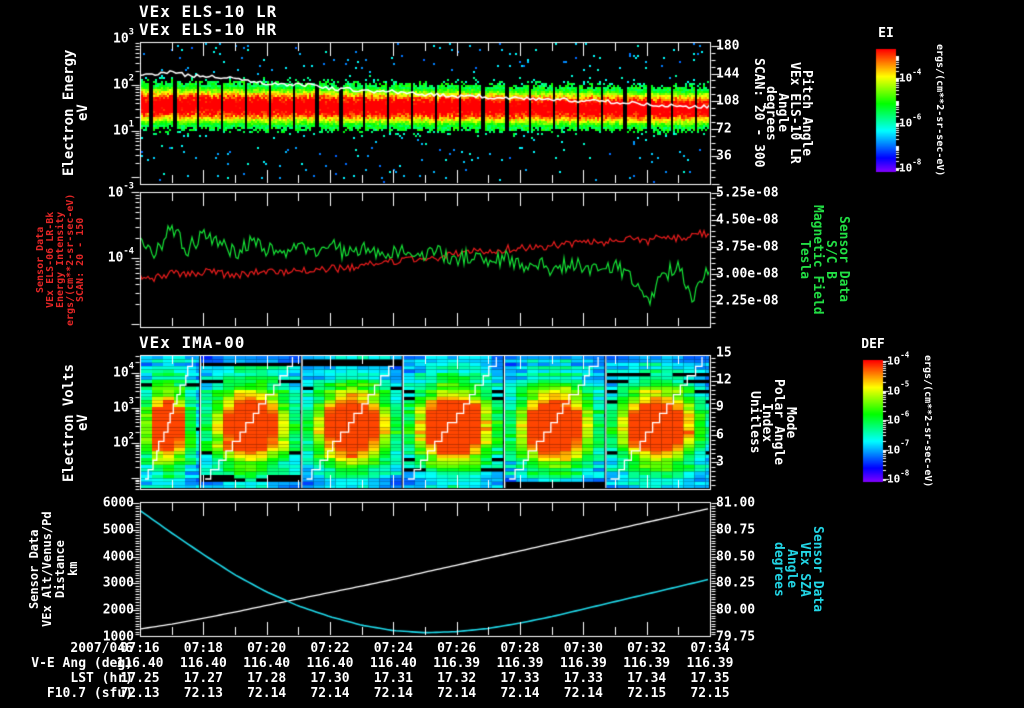  I want to click on tick-label: 3000, so click(118, 583).